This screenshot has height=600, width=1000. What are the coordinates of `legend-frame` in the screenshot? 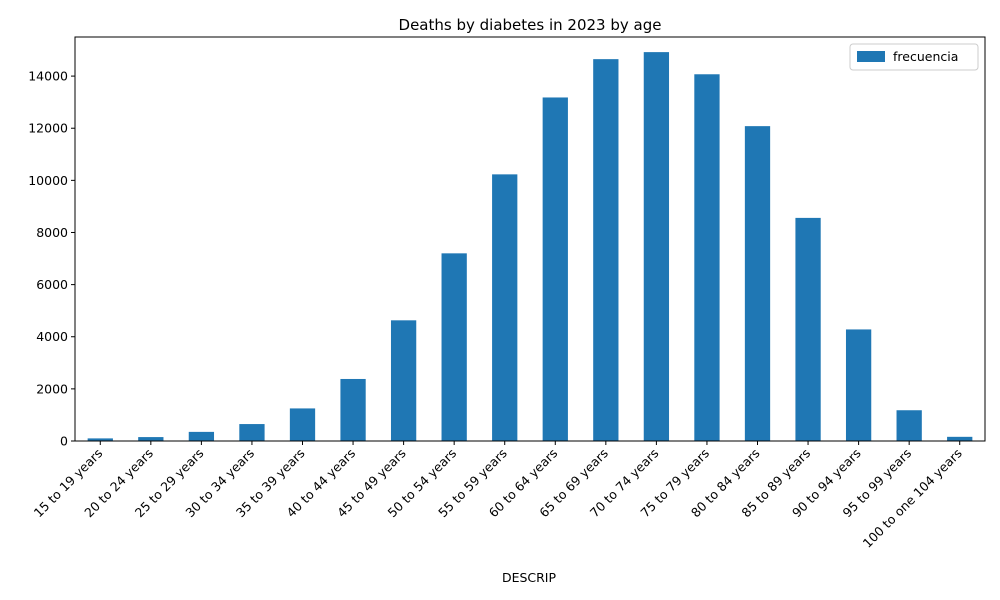 It's located at (914, 57).